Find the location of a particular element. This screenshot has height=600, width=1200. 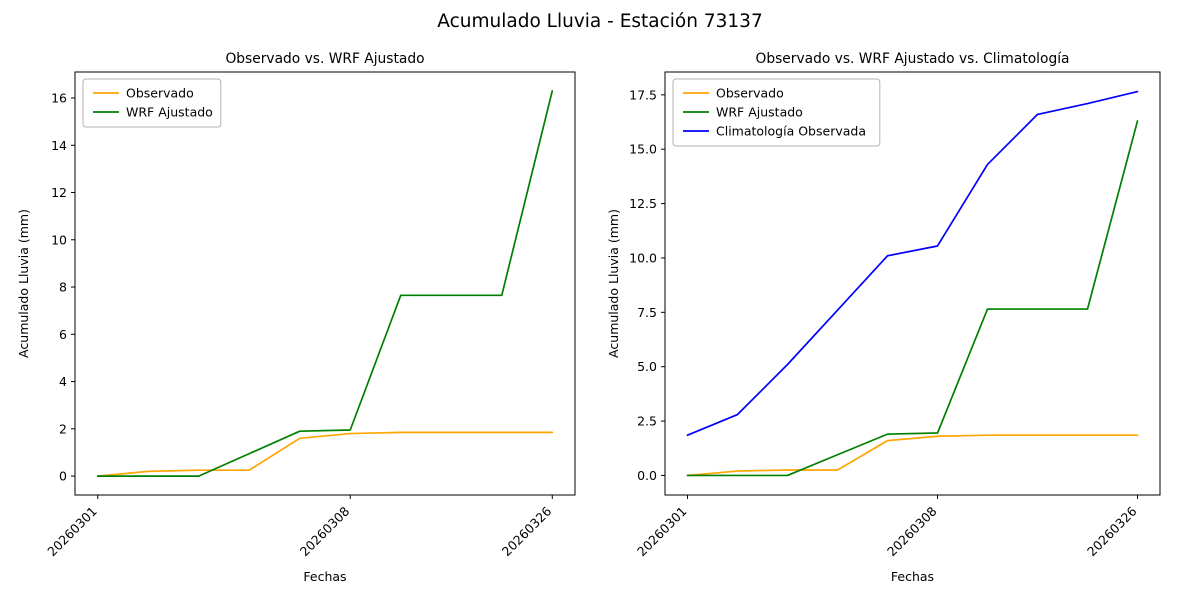

y-tick-label: 2.5 is located at coordinates (647, 421).